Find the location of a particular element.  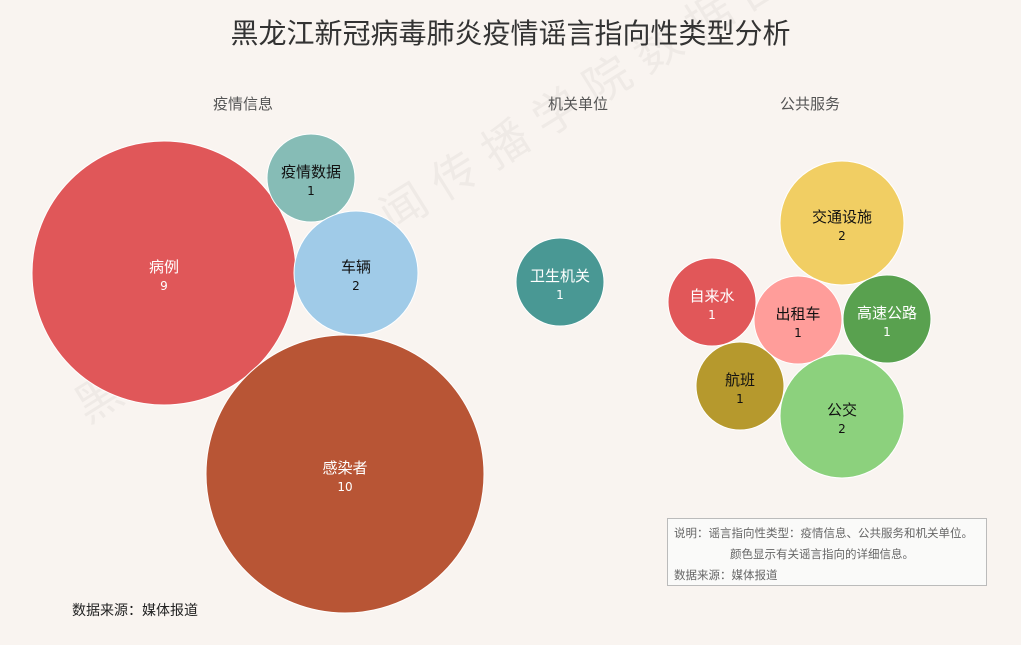

note-line: 数据来源：媒体报道 is located at coordinates (726, 575).